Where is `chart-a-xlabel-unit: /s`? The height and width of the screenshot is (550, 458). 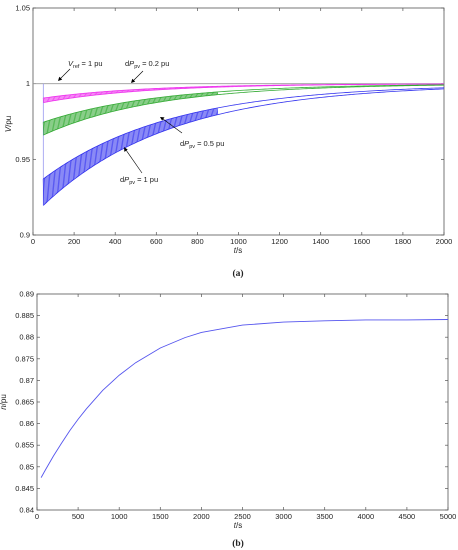 chart-a-xlabel-unit: /s is located at coordinates (239, 250).